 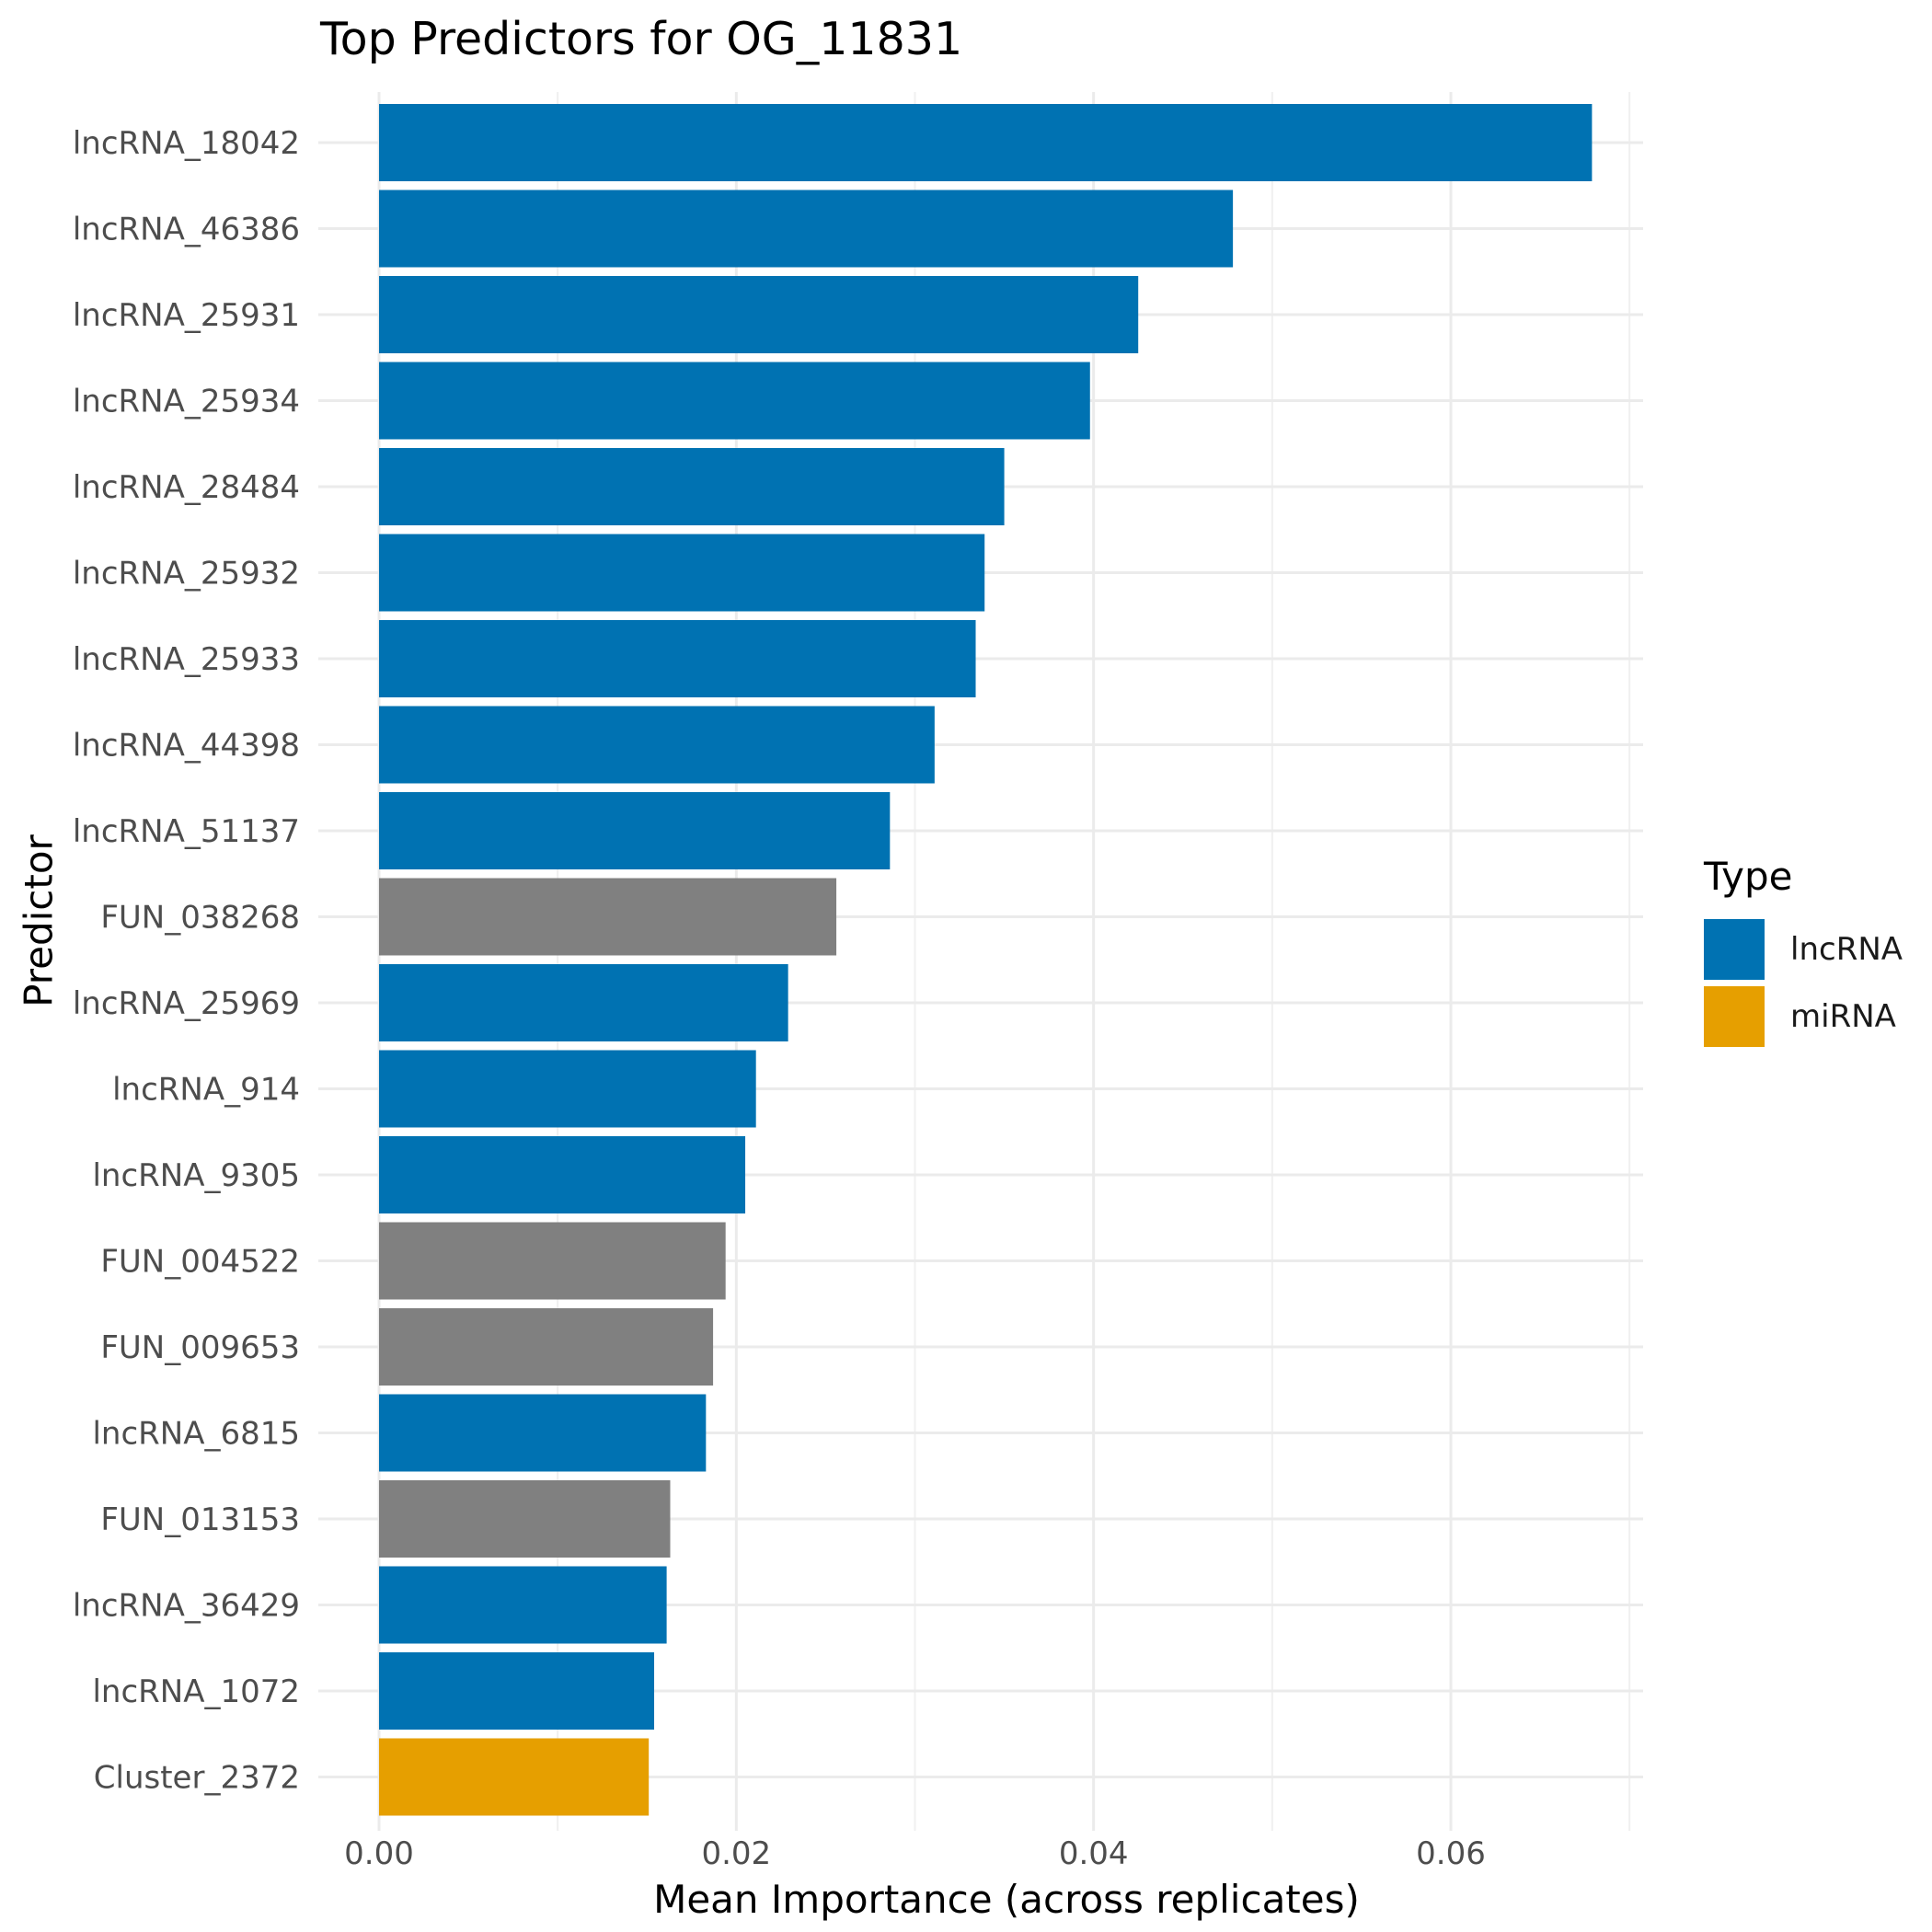 What do you see at coordinates (1748, 876) in the screenshot?
I see `legend-title: Type` at bounding box center [1748, 876].